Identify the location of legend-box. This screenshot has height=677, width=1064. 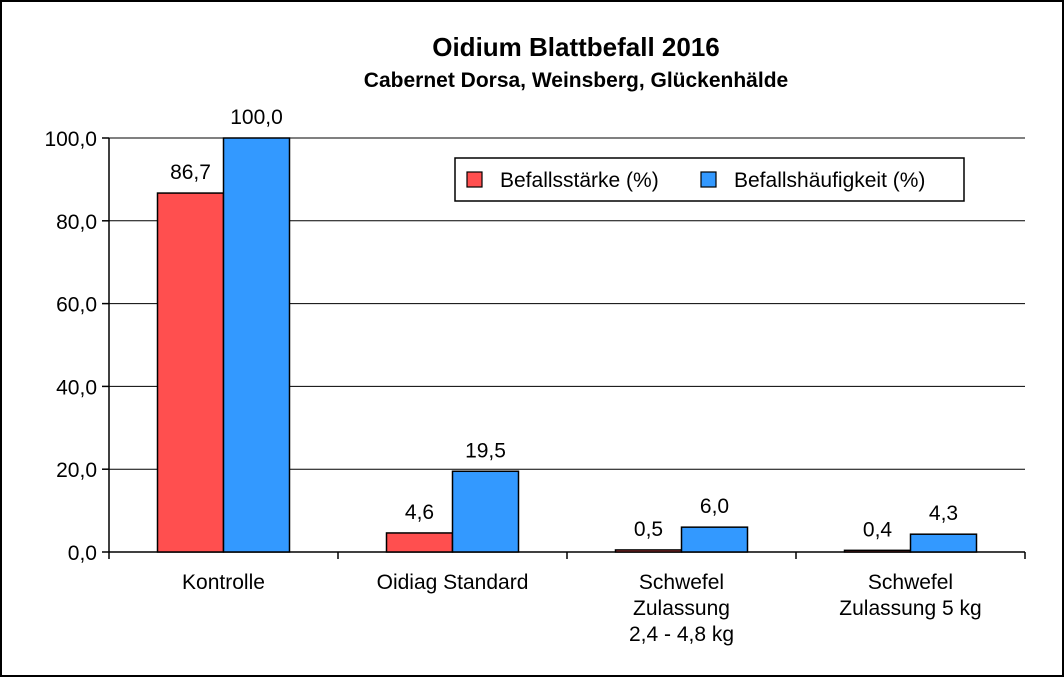
(709, 179).